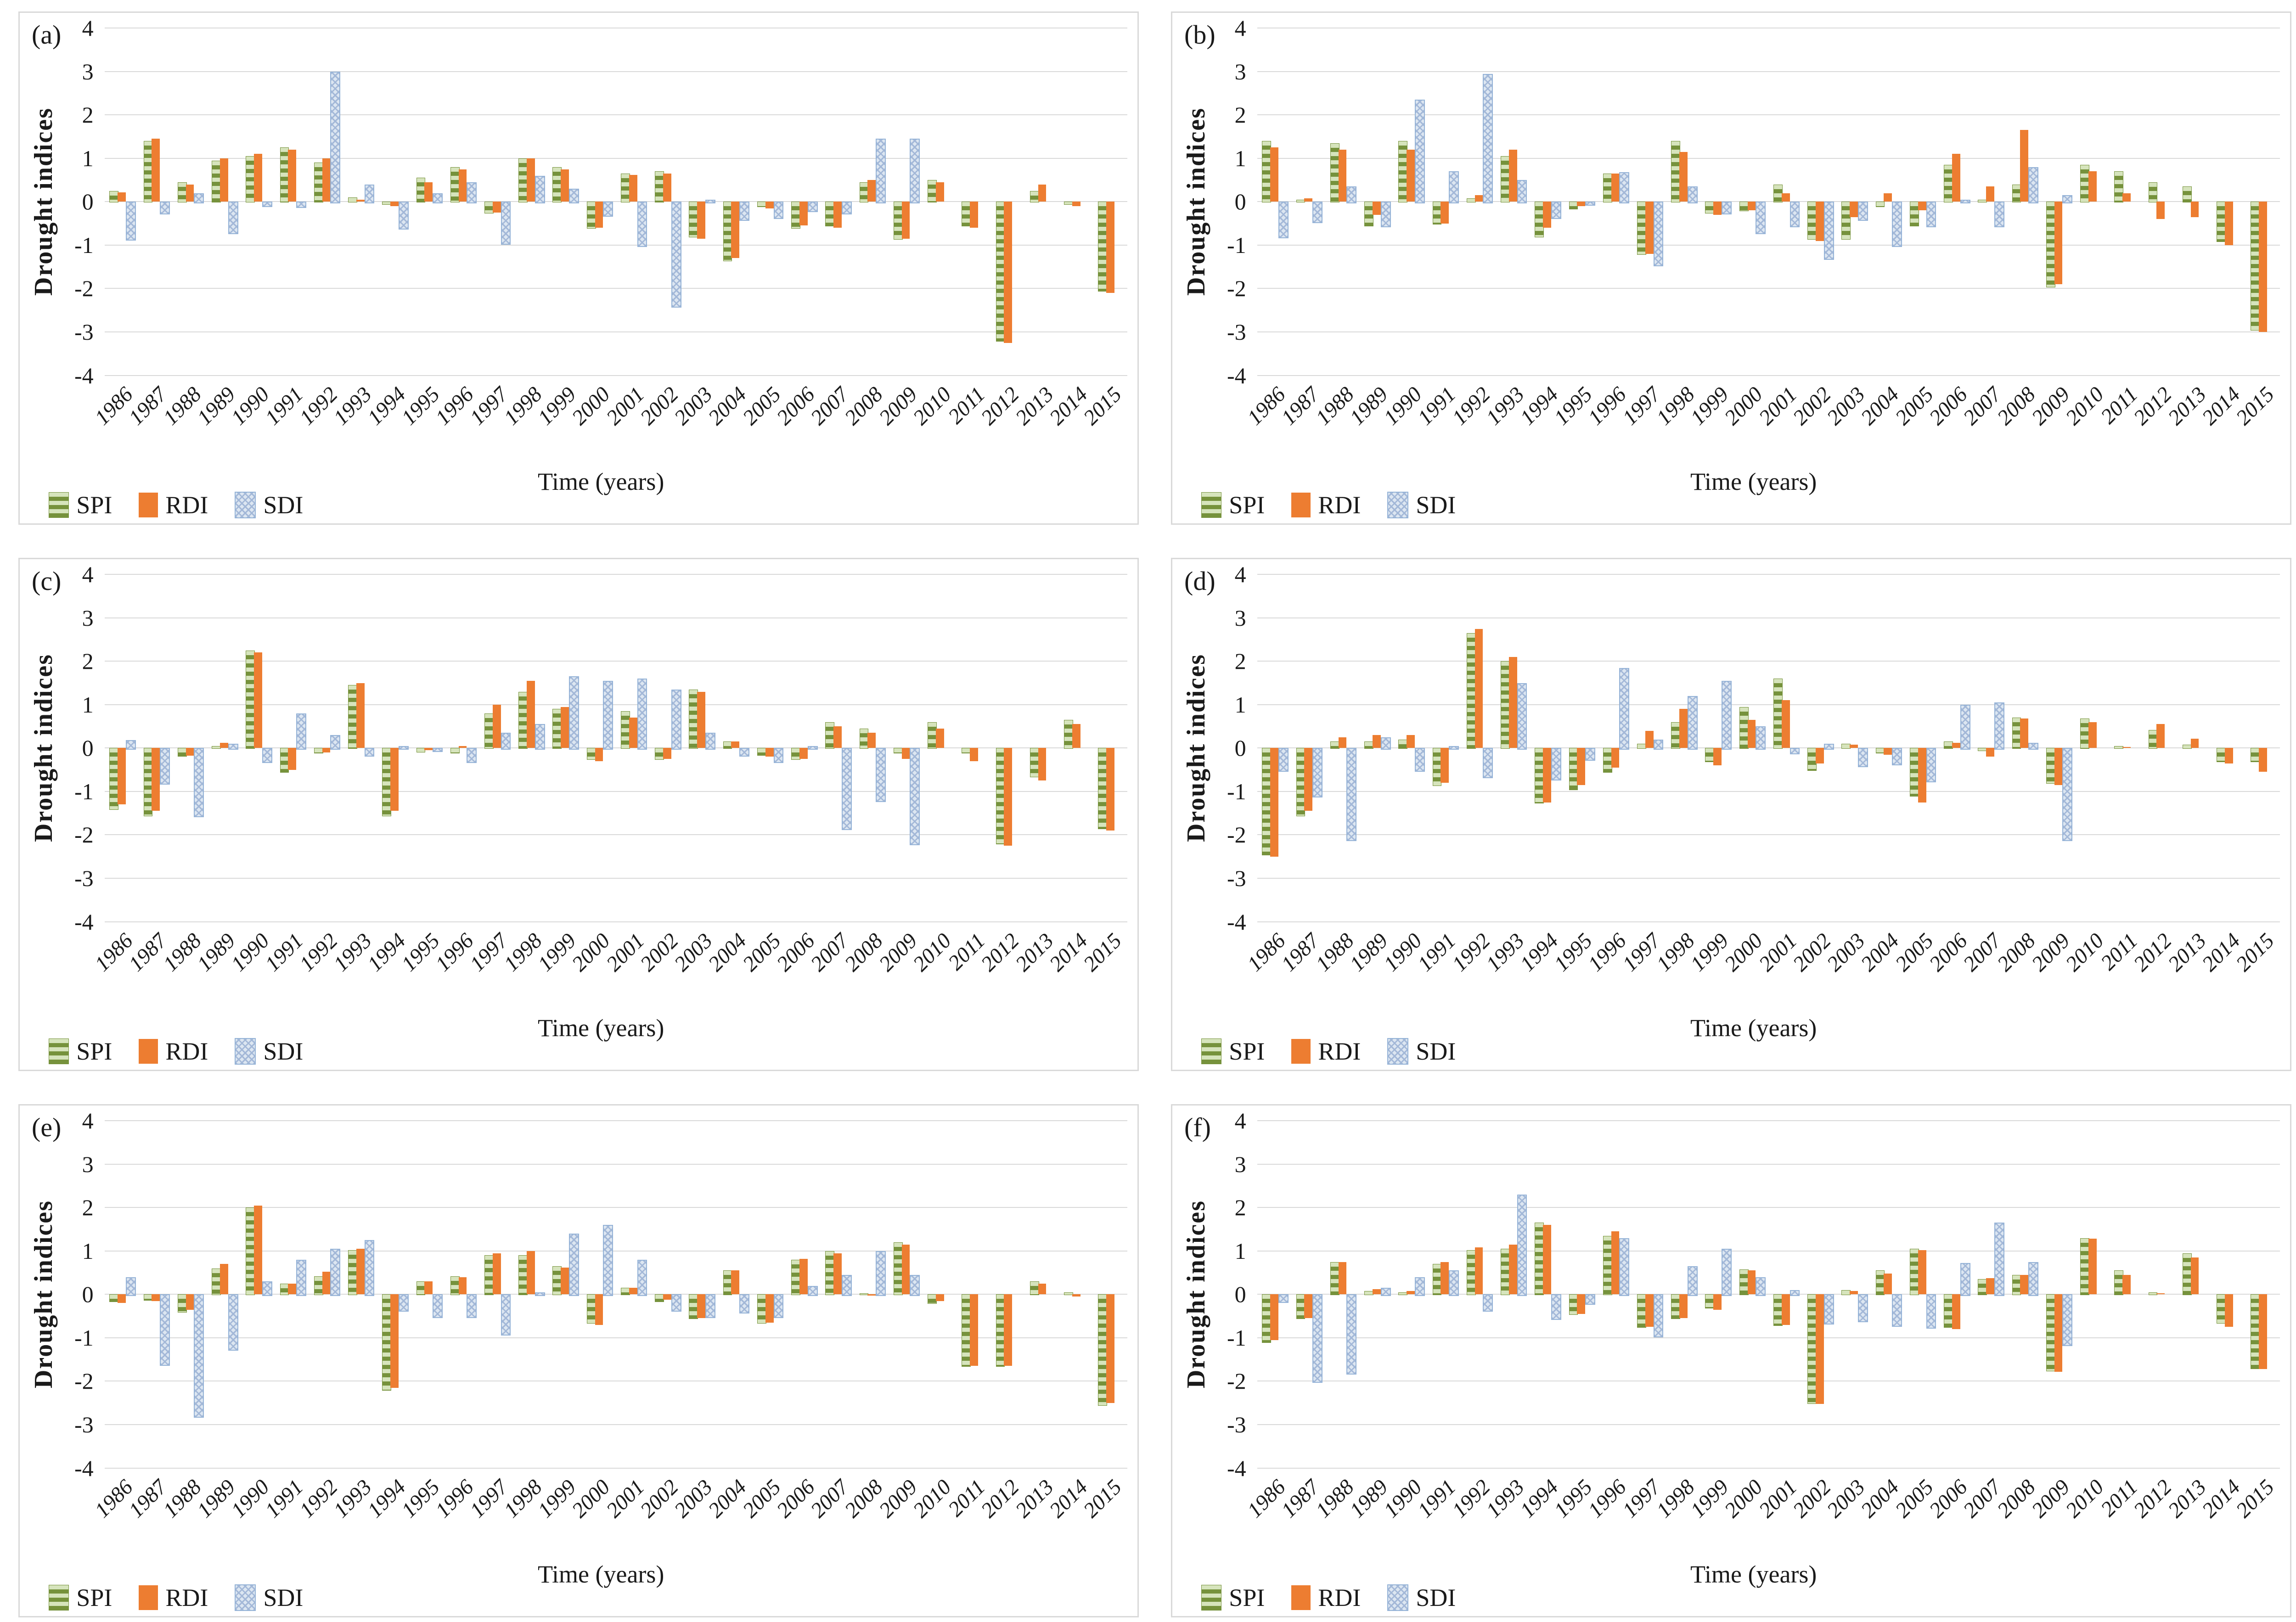  Describe the element at coordinates (1795, 1293) in the screenshot. I see `sdi-bar-2001` at that location.